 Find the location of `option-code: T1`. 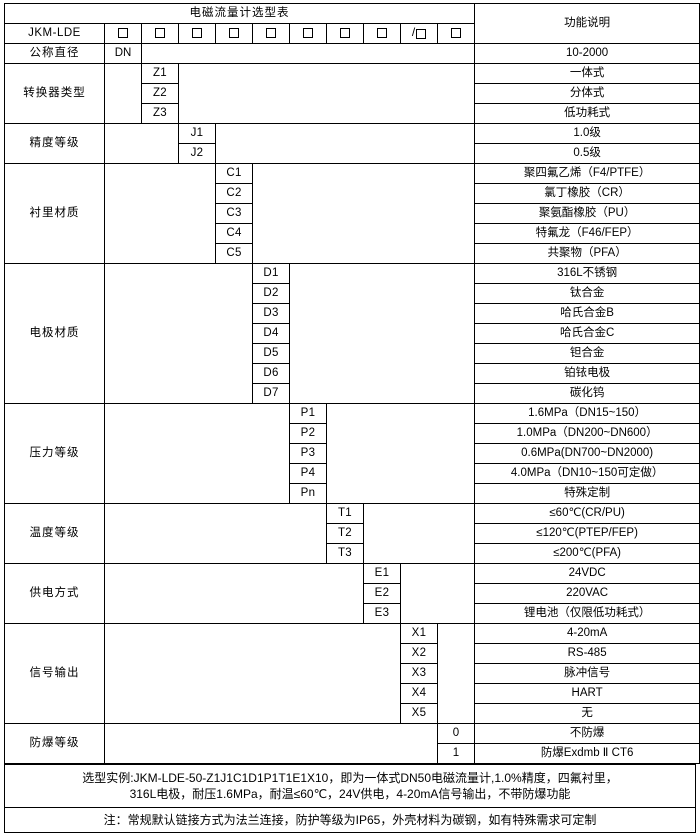

option-code: T1 is located at coordinates (345, 513).